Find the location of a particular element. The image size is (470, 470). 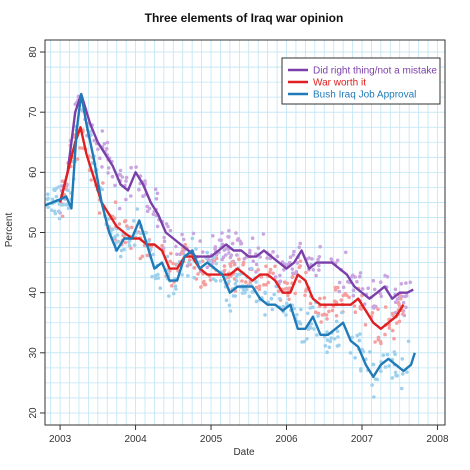

x-axis-ticks: 2003 2004 2005 2006 2007 2008 is located at coordinates (249, 435).